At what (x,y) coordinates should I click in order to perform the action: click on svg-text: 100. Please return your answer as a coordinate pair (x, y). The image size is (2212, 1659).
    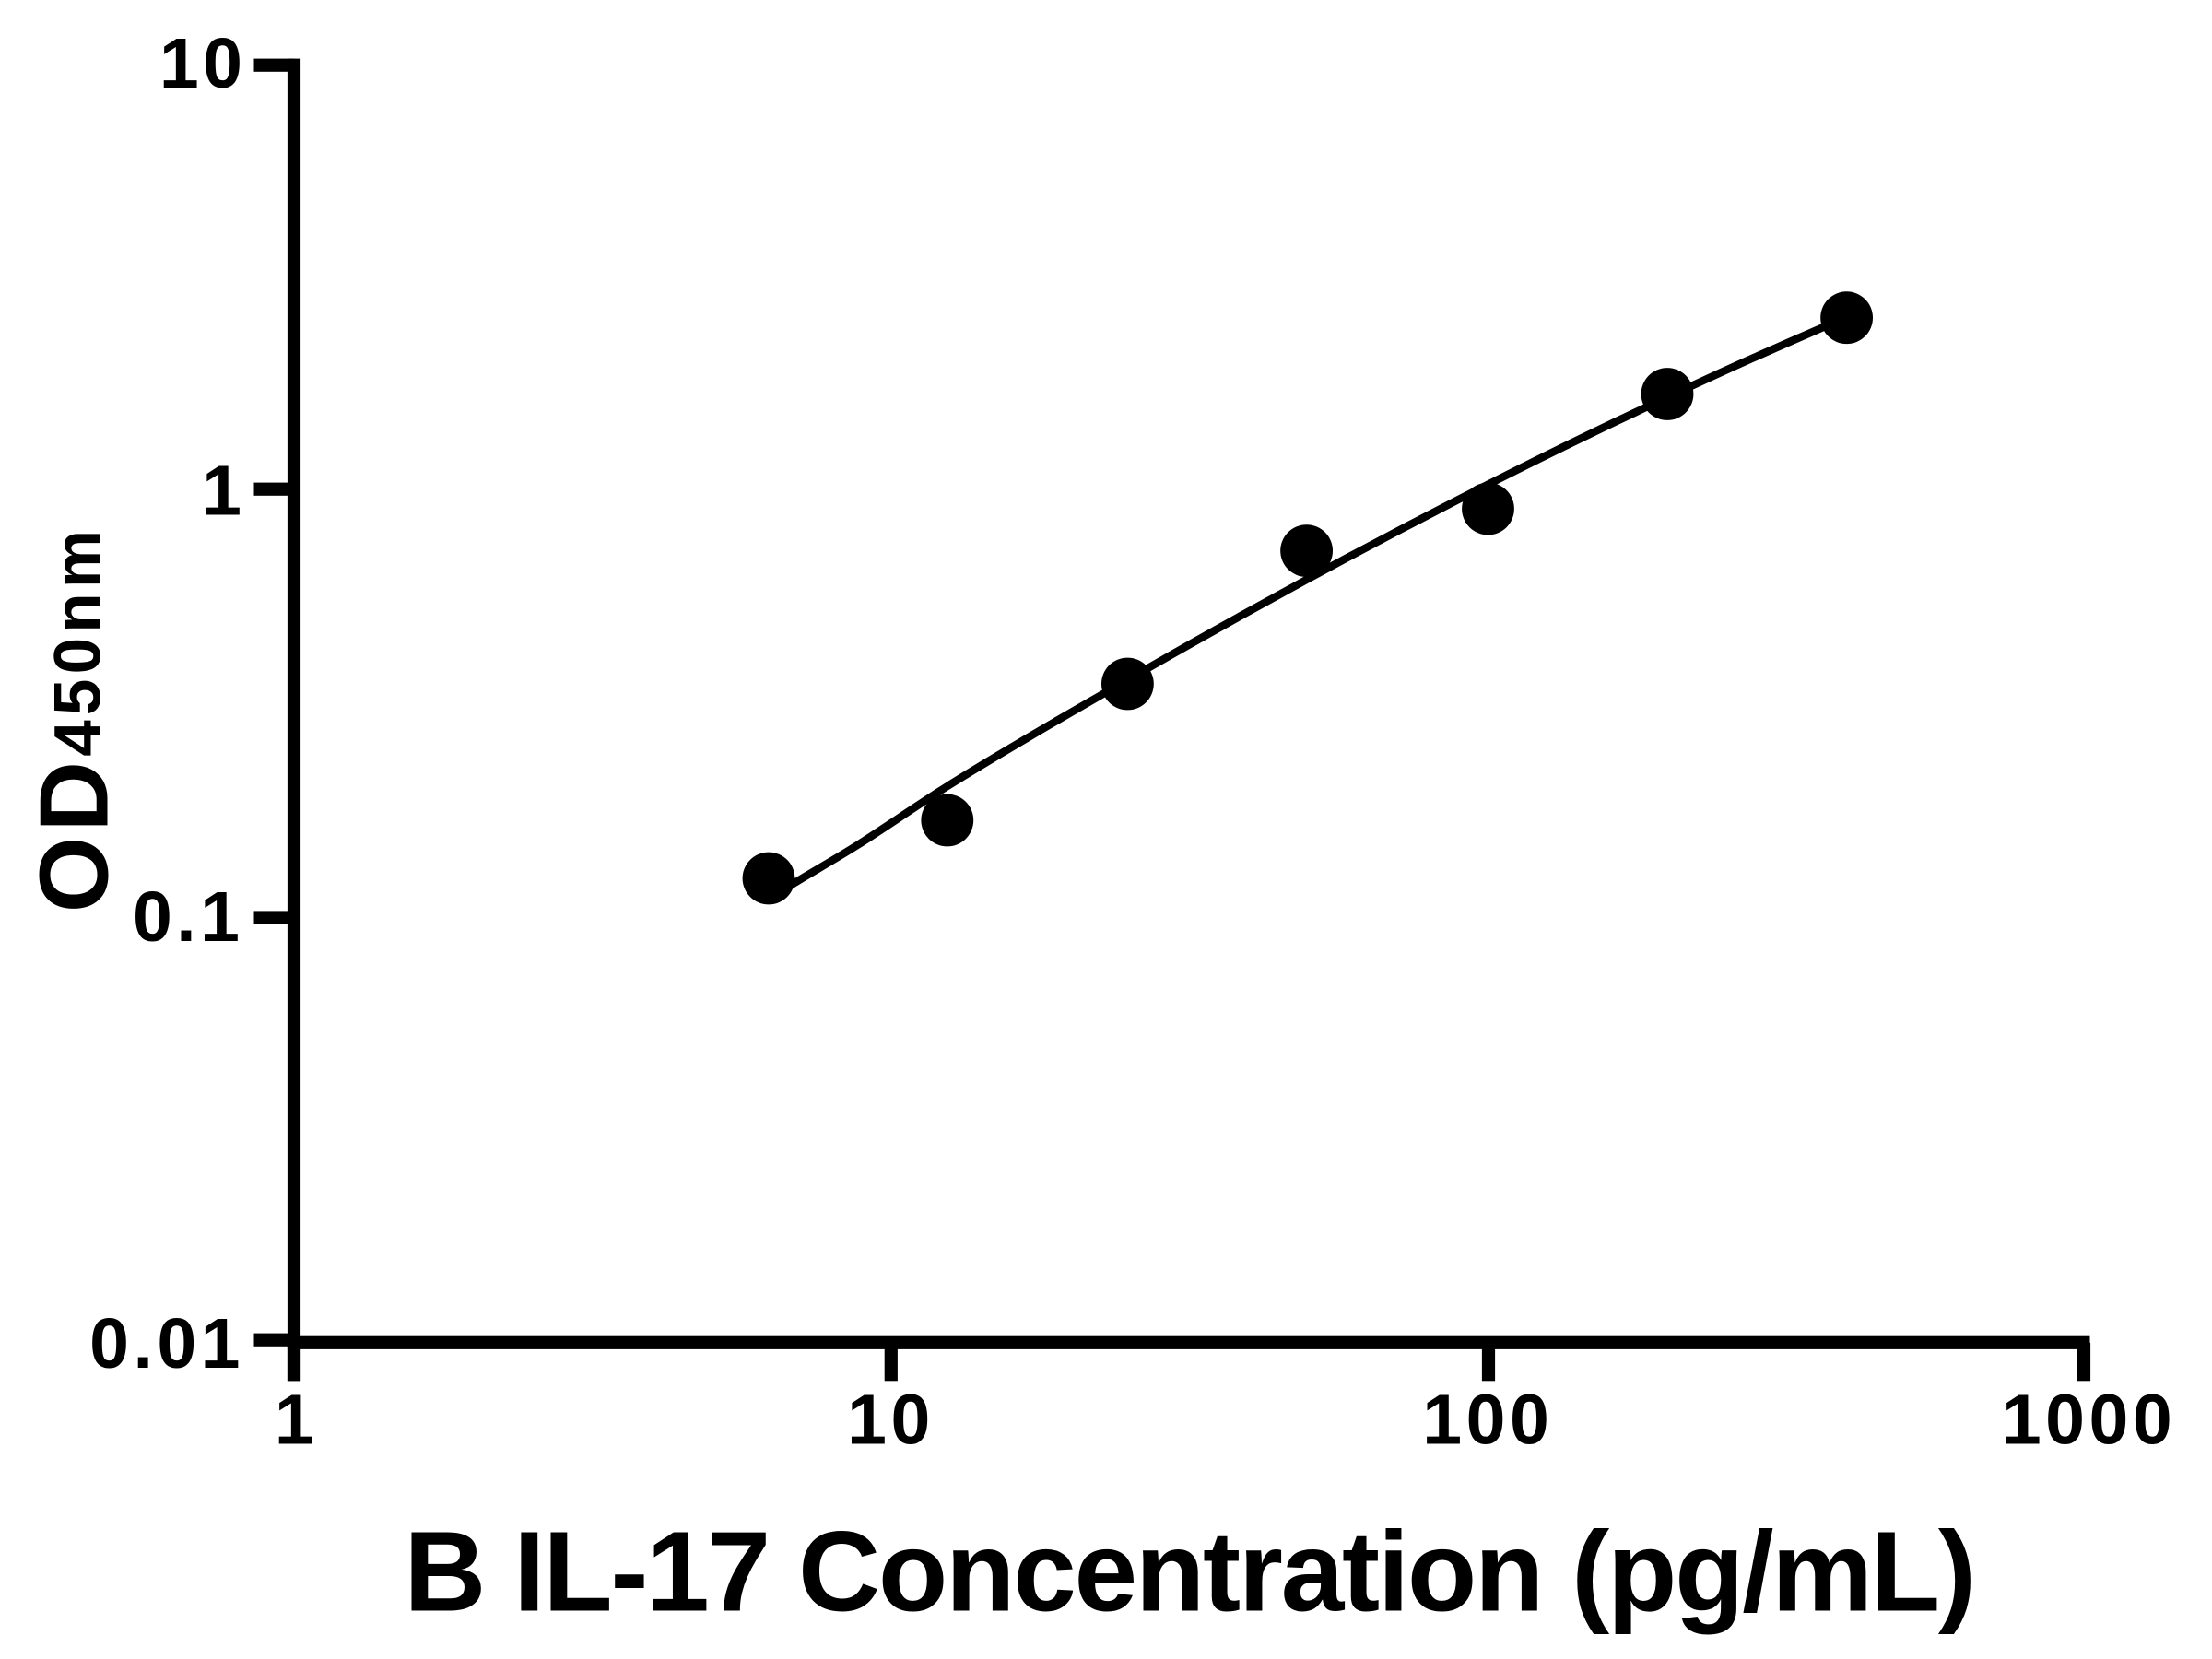
    Looking at the image, I should click on (1487, 1420).